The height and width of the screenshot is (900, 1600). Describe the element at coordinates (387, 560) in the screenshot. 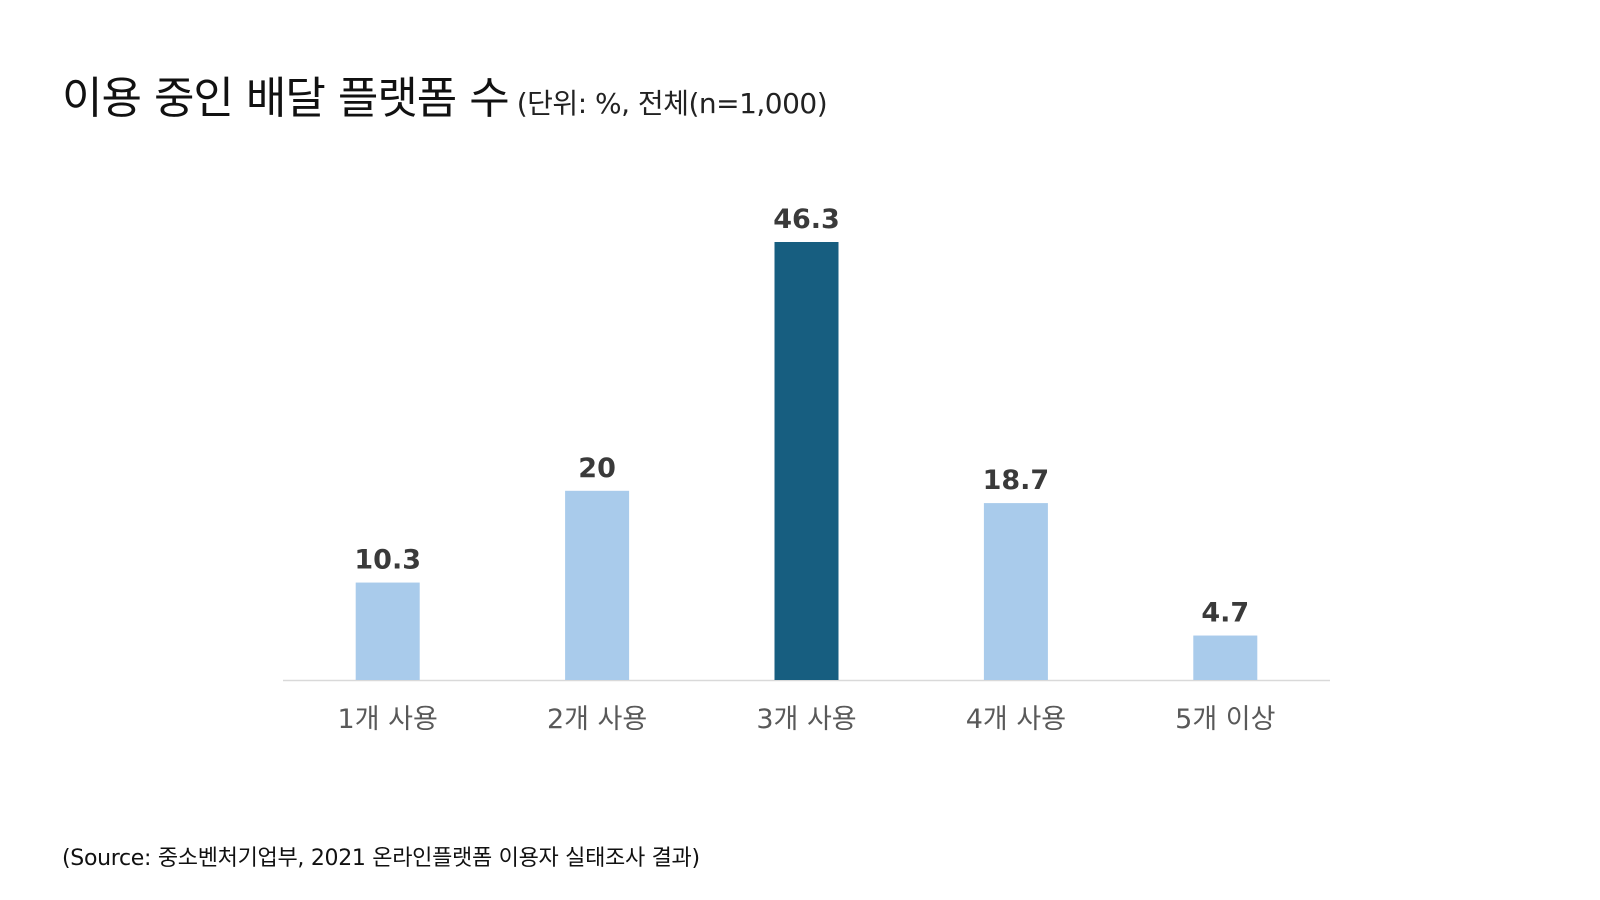

I see `data-label-1: 10.3` at that location.